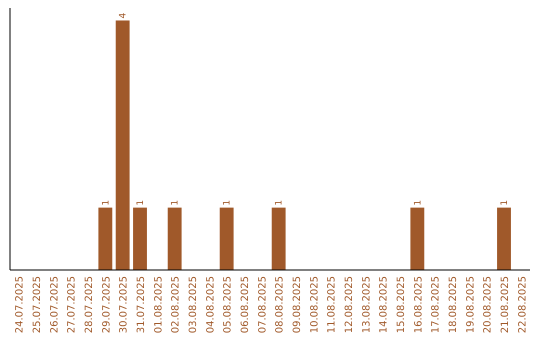  I want to click on x-tick-label: 22.08.2025, so click(522, 305).